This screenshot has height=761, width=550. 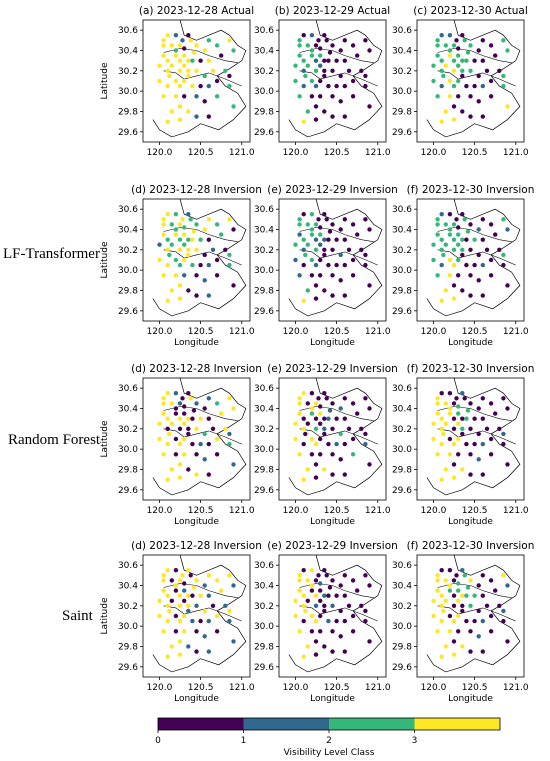 What do you see at coordinates (328, 737) in the screenshot?
I see `colorbar: 0 1 2 3 Visibility Level Class` at bounding box center [328, 737].